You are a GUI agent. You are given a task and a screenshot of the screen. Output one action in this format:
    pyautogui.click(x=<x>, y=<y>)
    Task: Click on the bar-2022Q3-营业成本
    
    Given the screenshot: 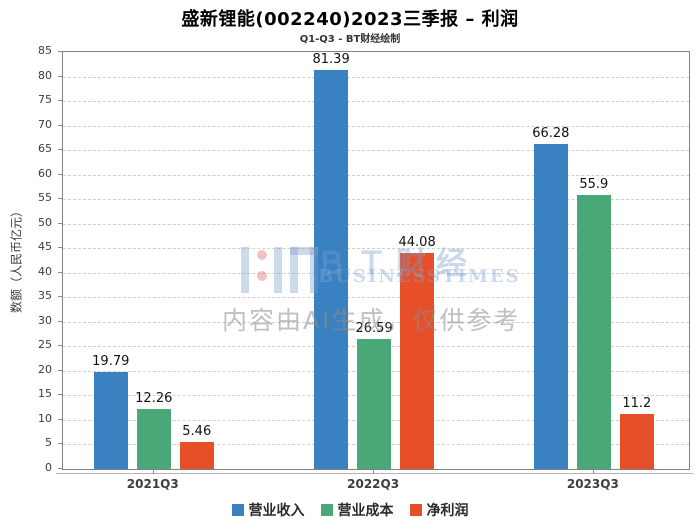 What is the action you would take?
    pyautogui.click(x=374, y=403)
    